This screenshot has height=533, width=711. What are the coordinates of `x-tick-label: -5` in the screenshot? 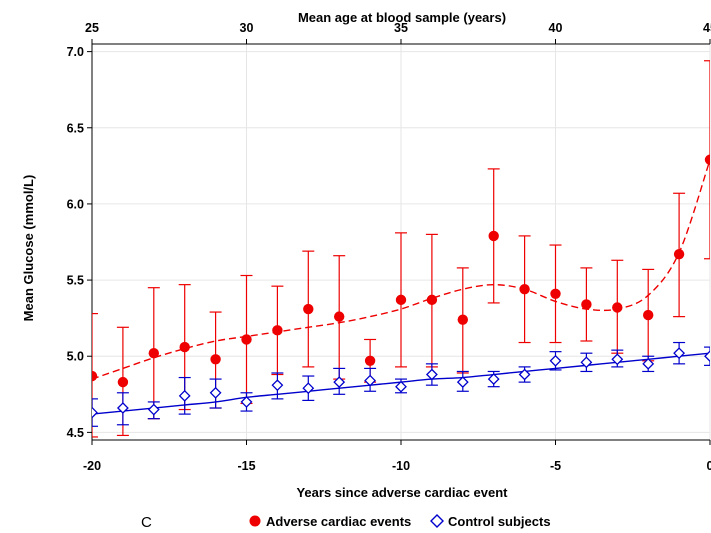 It's located at (555, 466).